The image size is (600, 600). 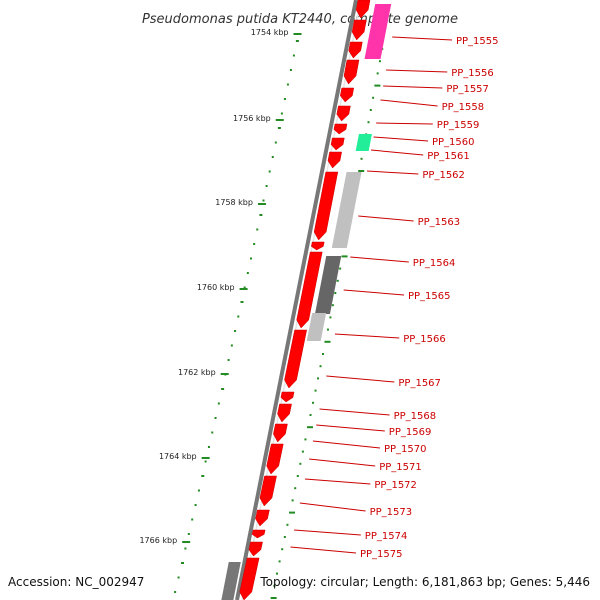 I want to click on gene-label: PP_1573, so click(x=391, y=512).